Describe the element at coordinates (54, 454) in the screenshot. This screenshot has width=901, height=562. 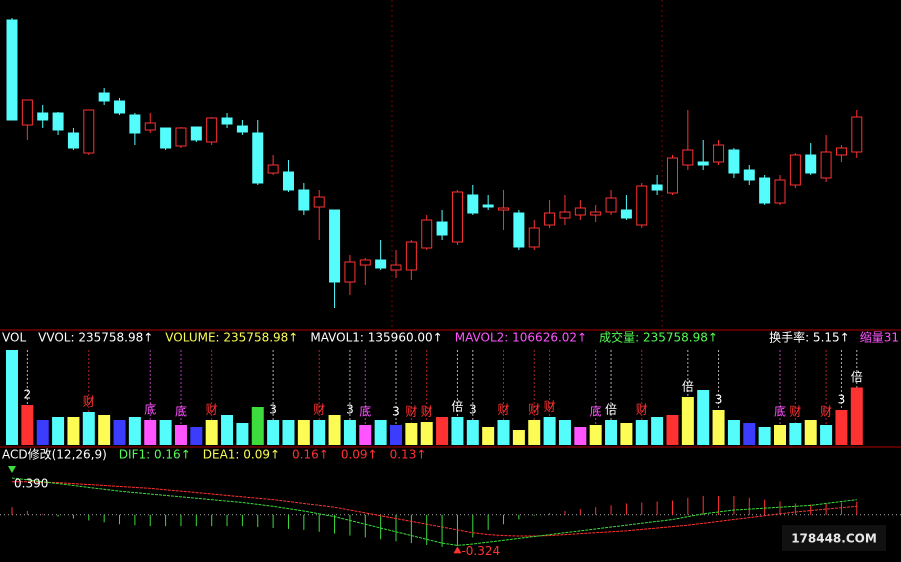
I see `header-item: ACD修改(12,26,9)` at that location.